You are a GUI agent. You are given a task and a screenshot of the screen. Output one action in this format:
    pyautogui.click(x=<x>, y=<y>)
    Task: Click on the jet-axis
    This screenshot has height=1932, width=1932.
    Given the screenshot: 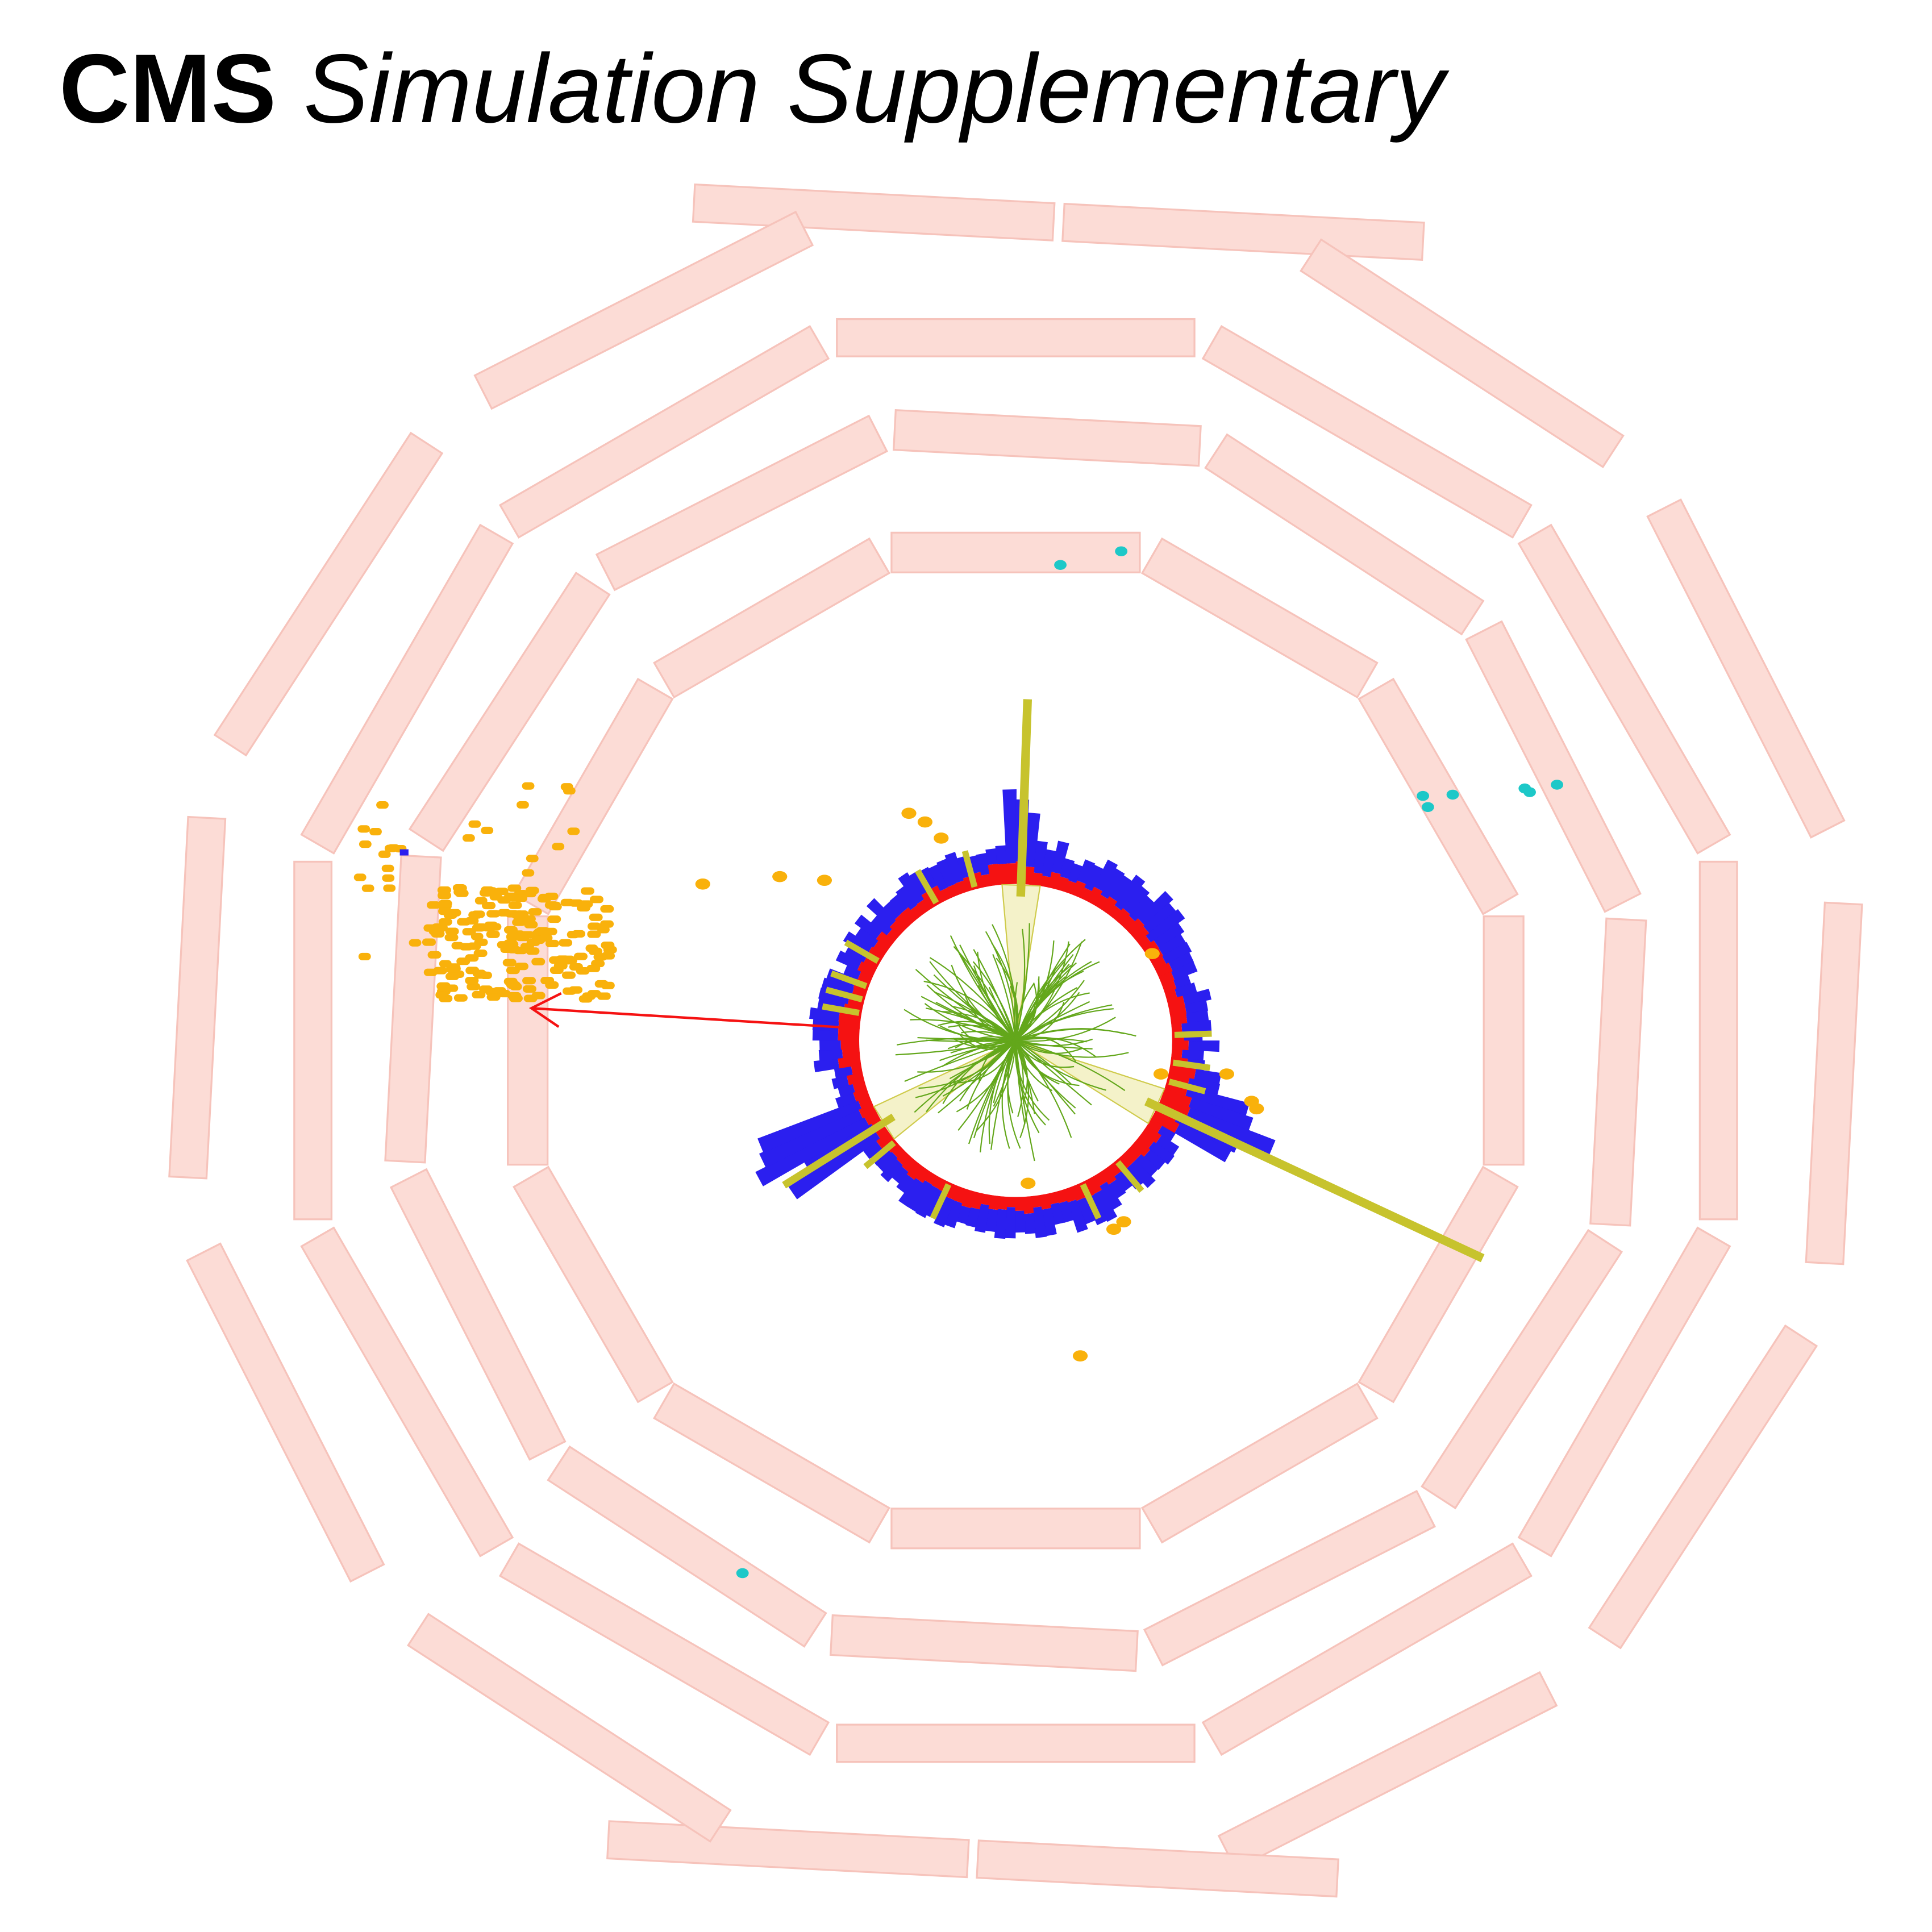 What is the action you would take?
    pyautogui.click(x=1314, y=1180)
    